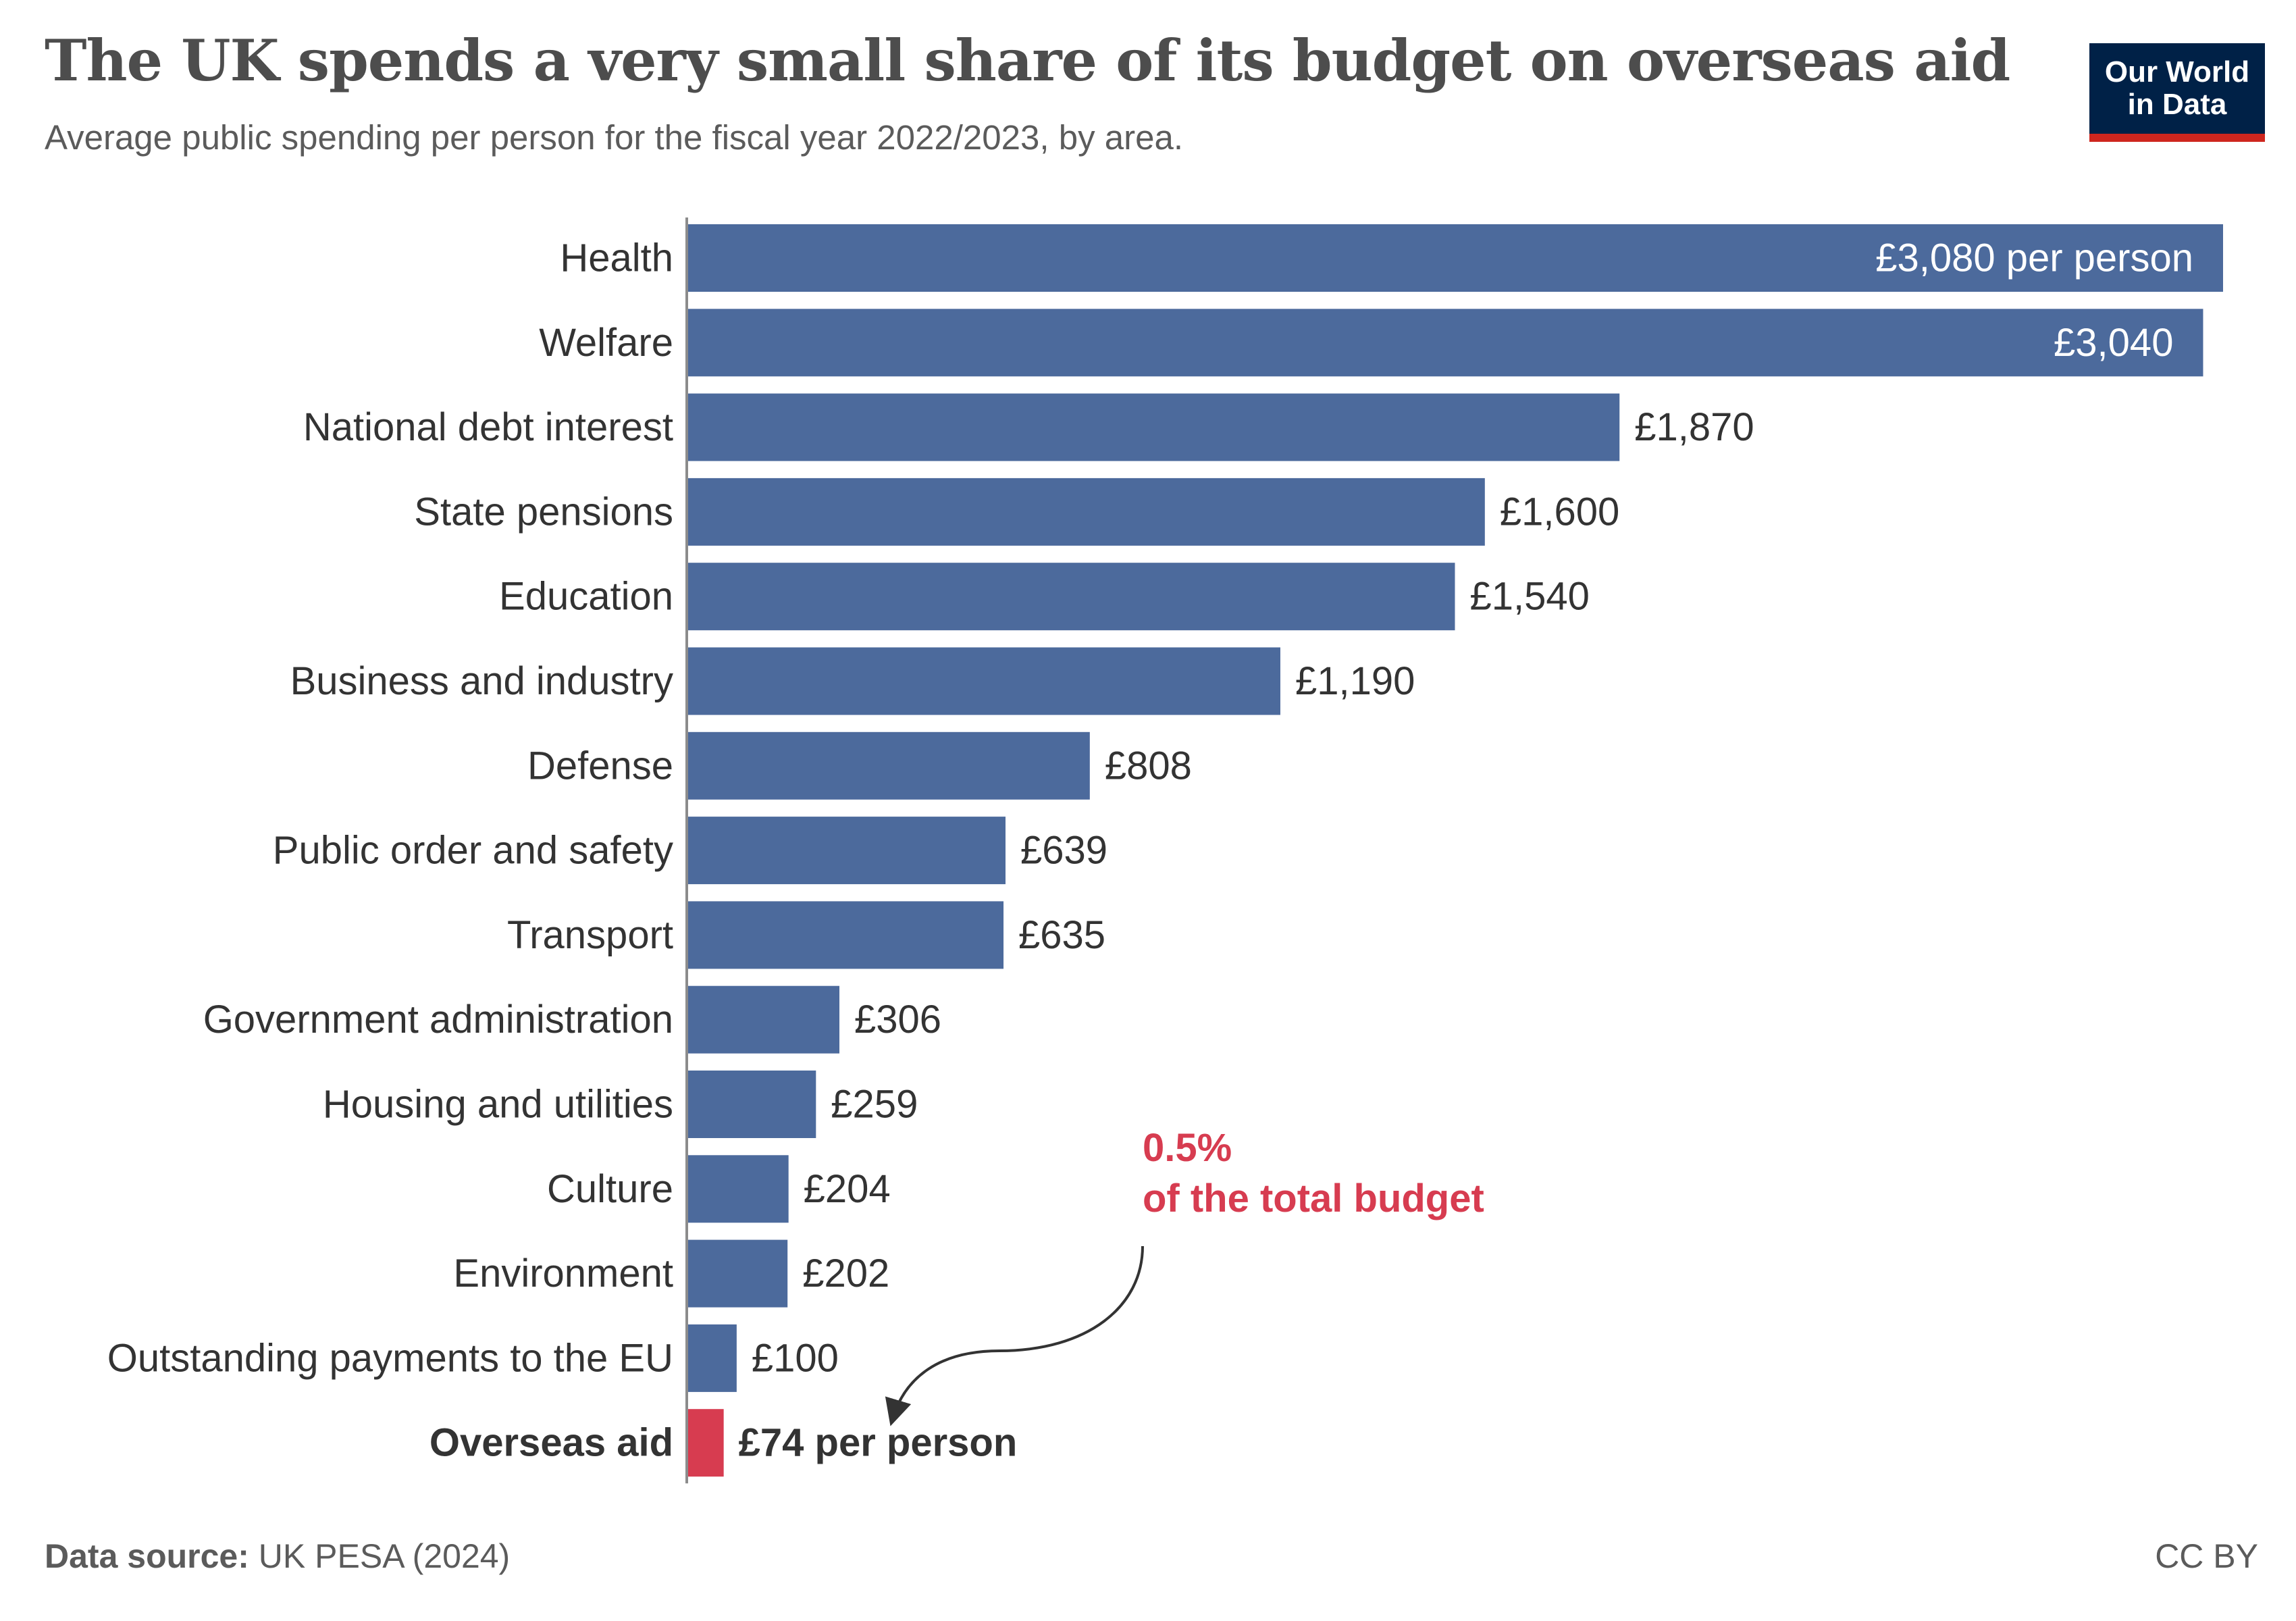 Image resolution: width=2296 pixels, height=1621 pixels. What do you see at coordinates (705, 1443) in the screenshot?
I see `bar-overseas-aid` at bounding box center [705, 1443].